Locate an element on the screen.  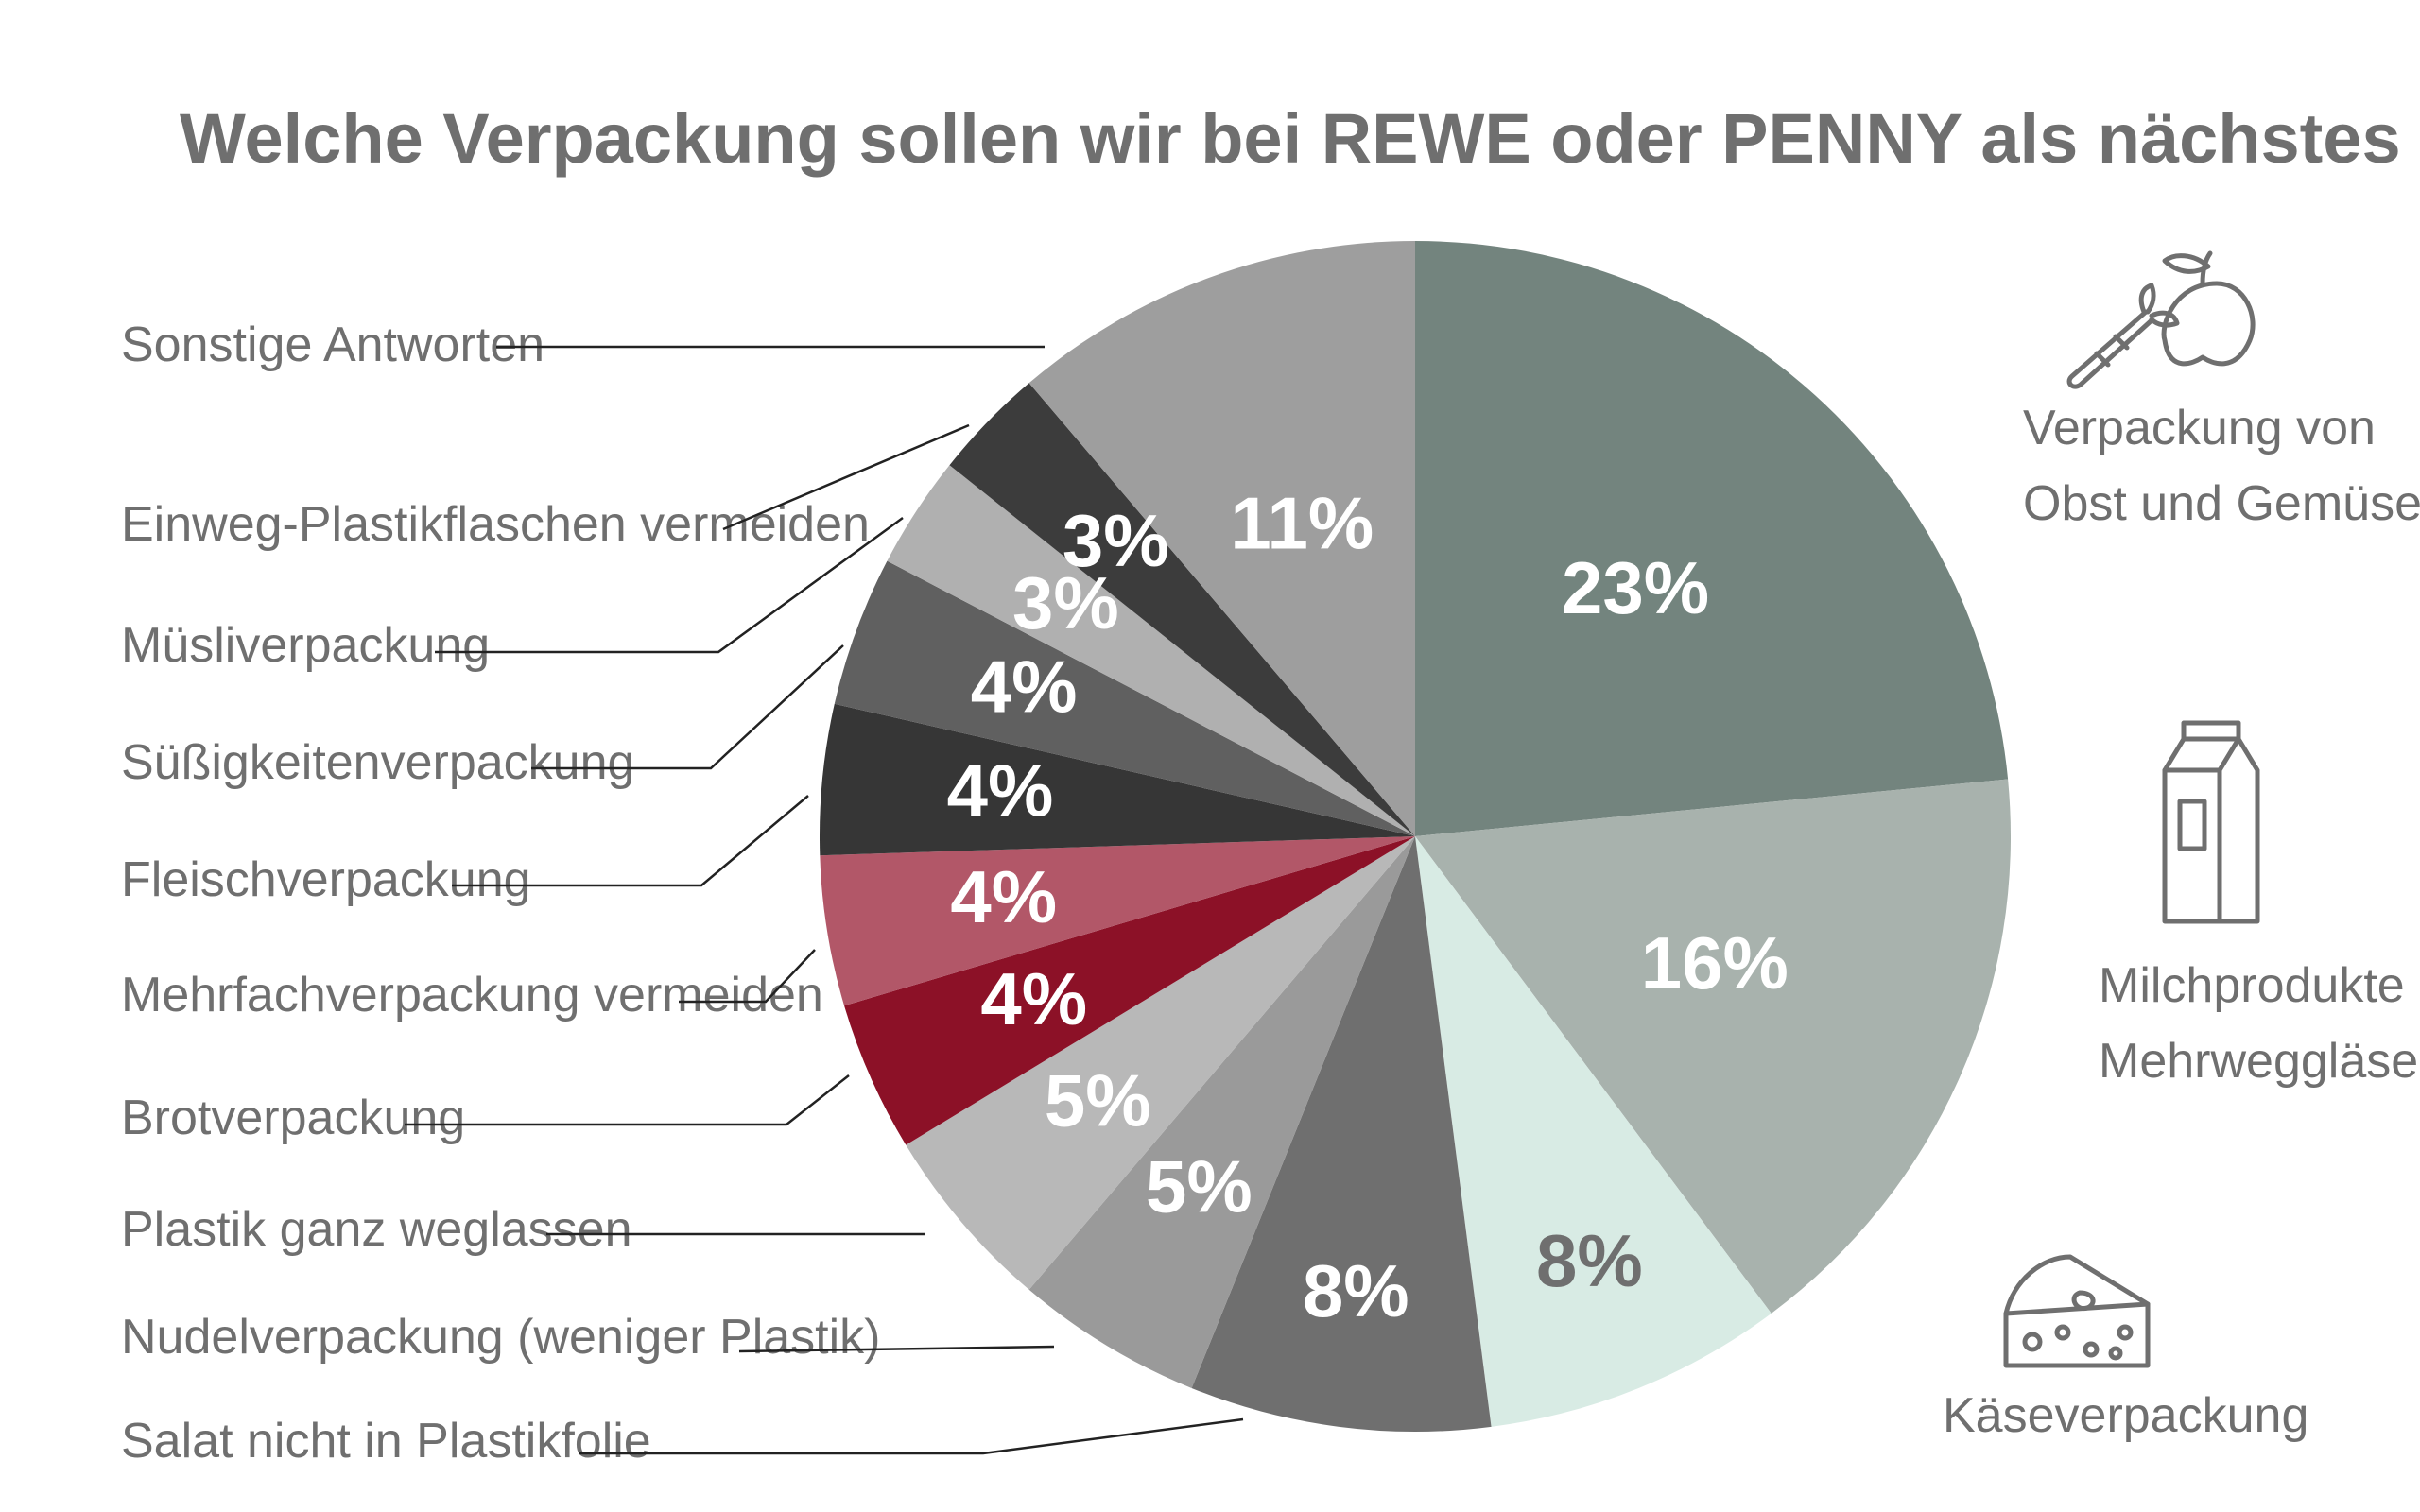
leader-nudel is located at coordinates (896, 1349).